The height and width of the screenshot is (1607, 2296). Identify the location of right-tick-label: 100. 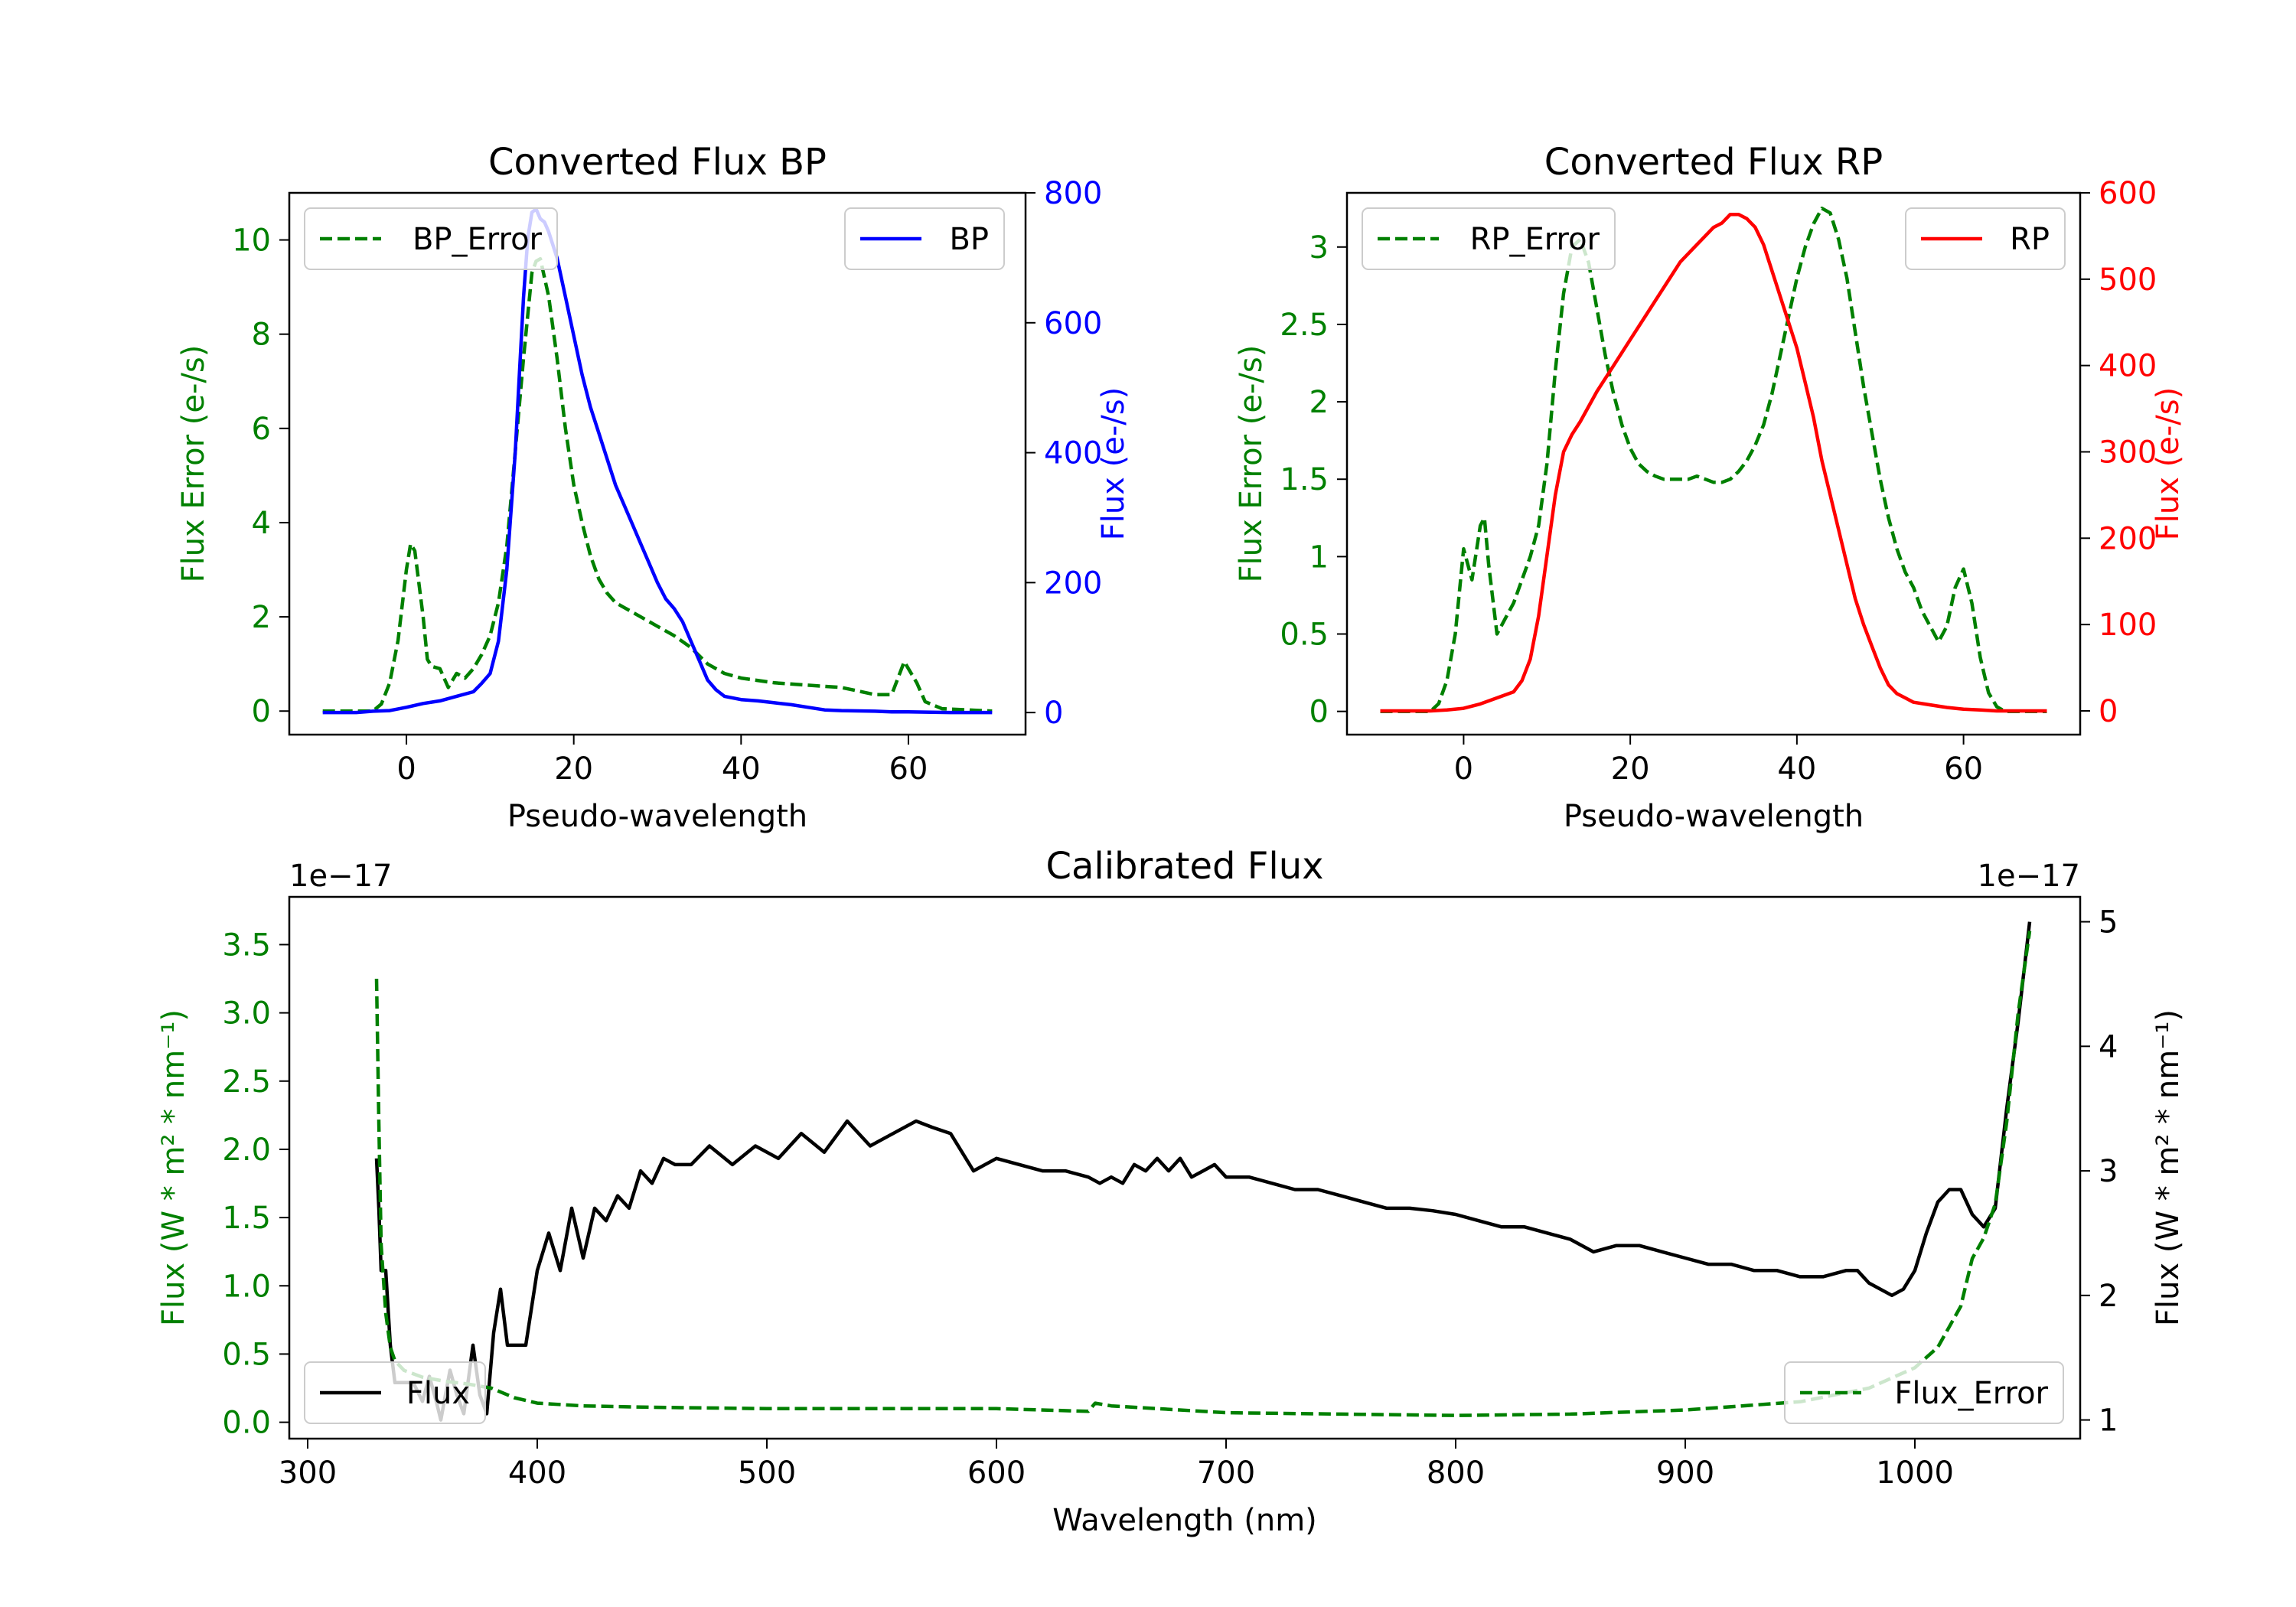
(2128, 625).